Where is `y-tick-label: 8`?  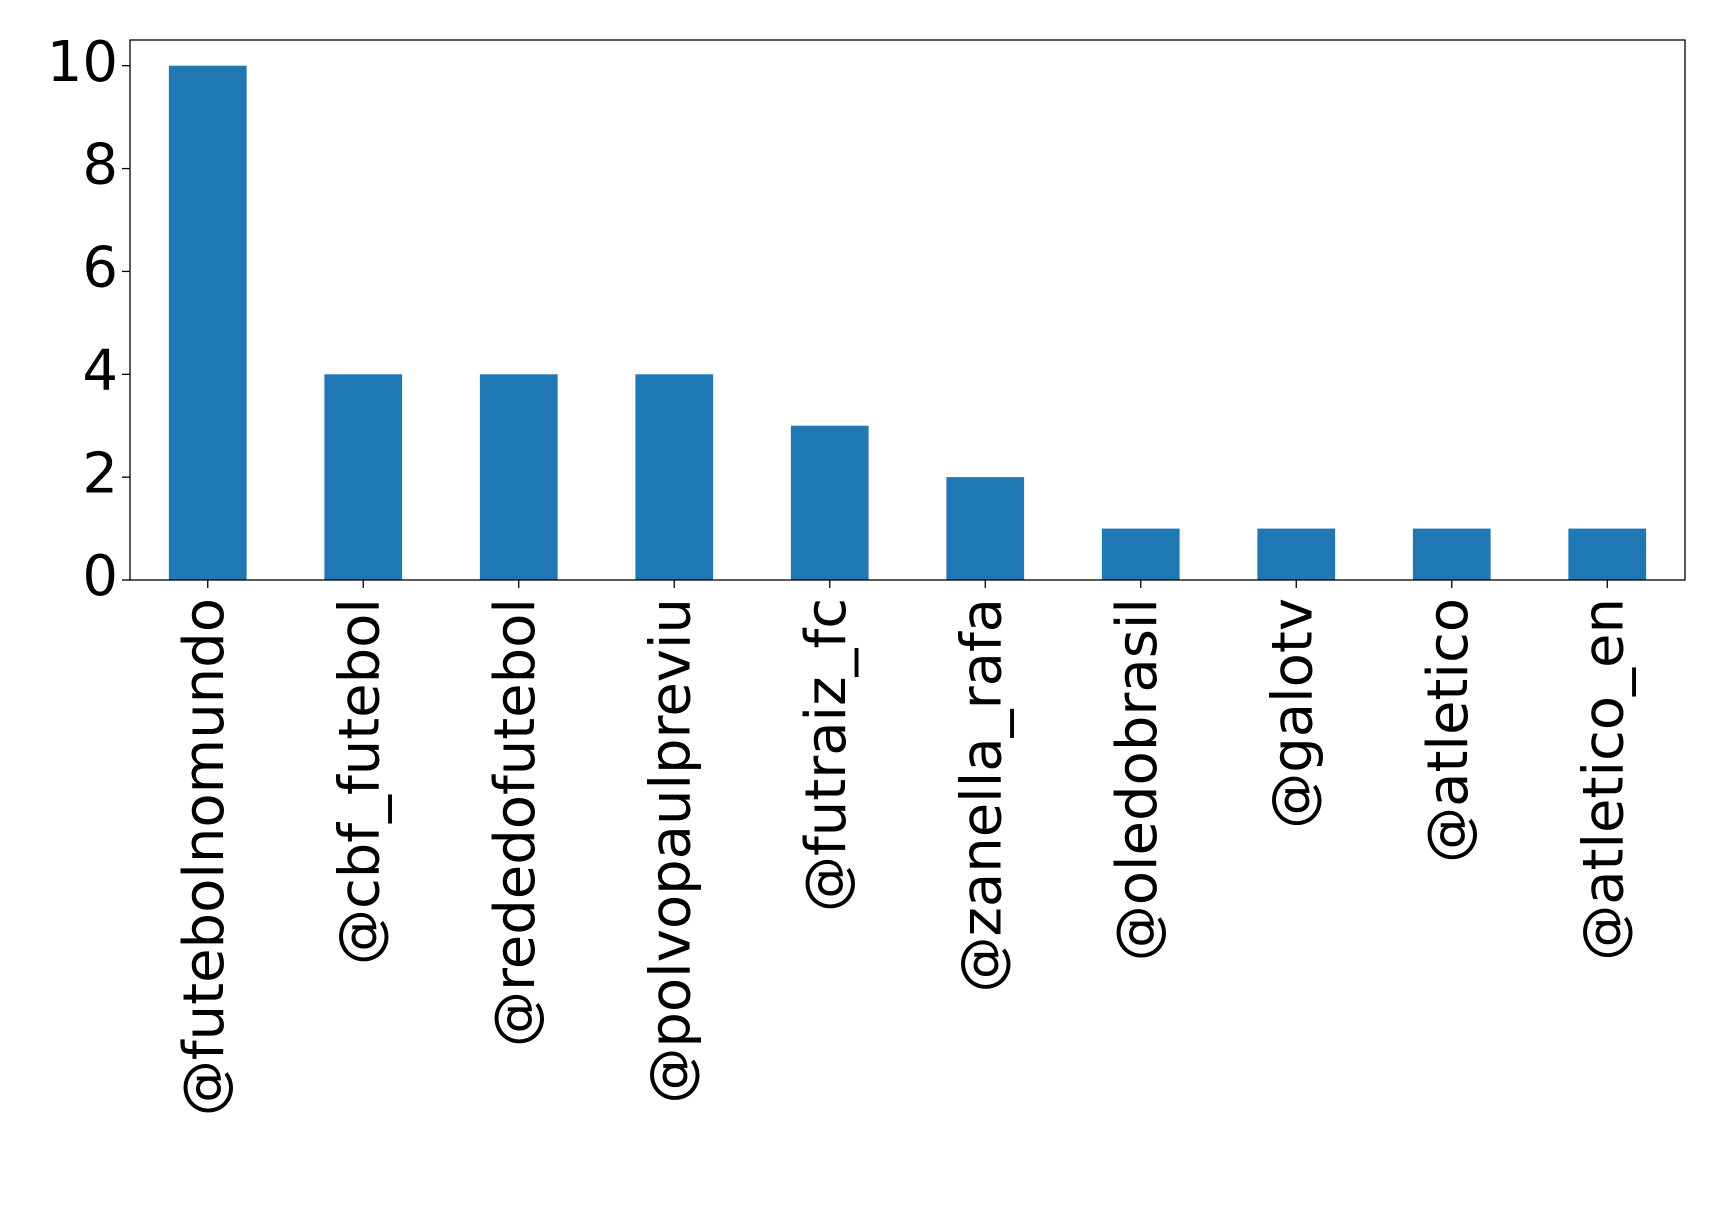
y-tick-label: 8 is located at coordinates (100, 165).